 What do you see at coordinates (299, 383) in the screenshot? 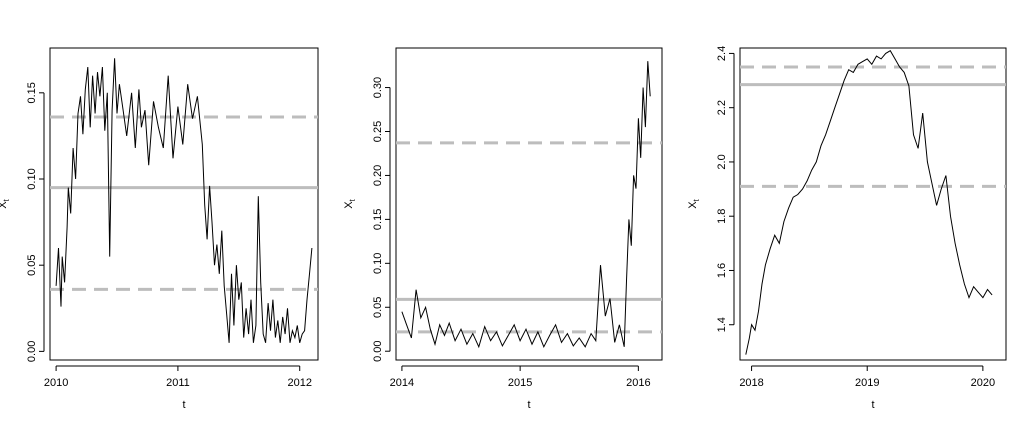
I see `x-tick-label: 2012` at bounding box center [299, 383].